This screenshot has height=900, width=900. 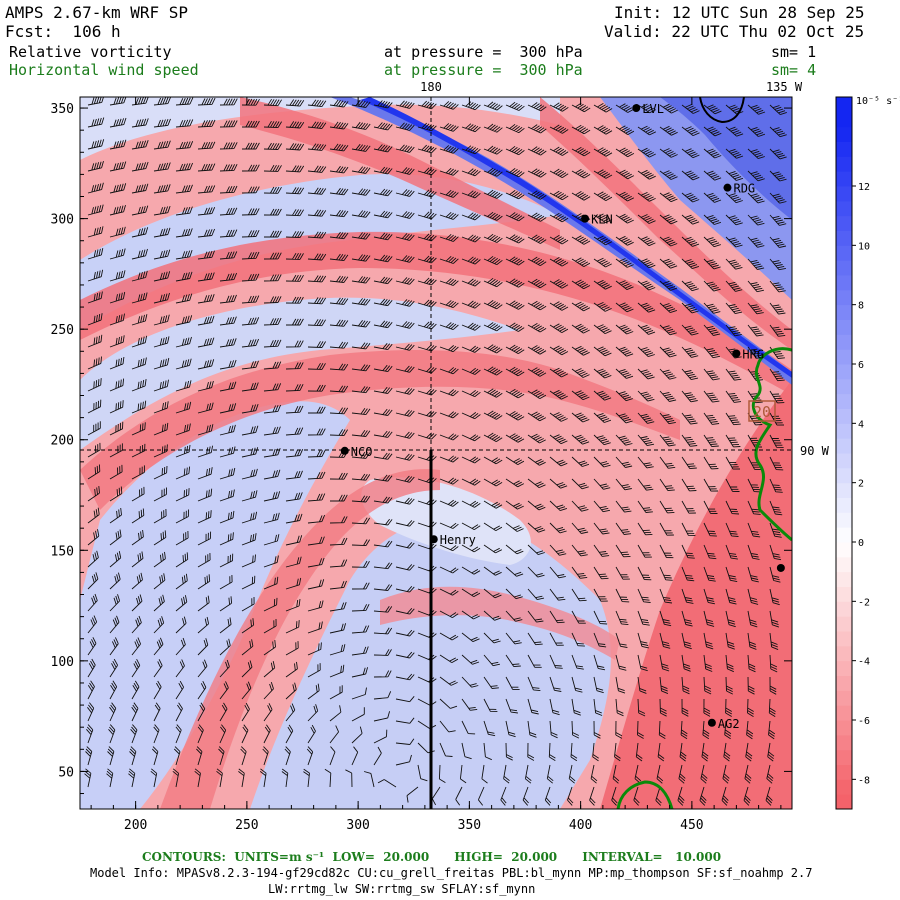 I want to click on colorbar-tick-label: -6, so click(x=864, y=721).